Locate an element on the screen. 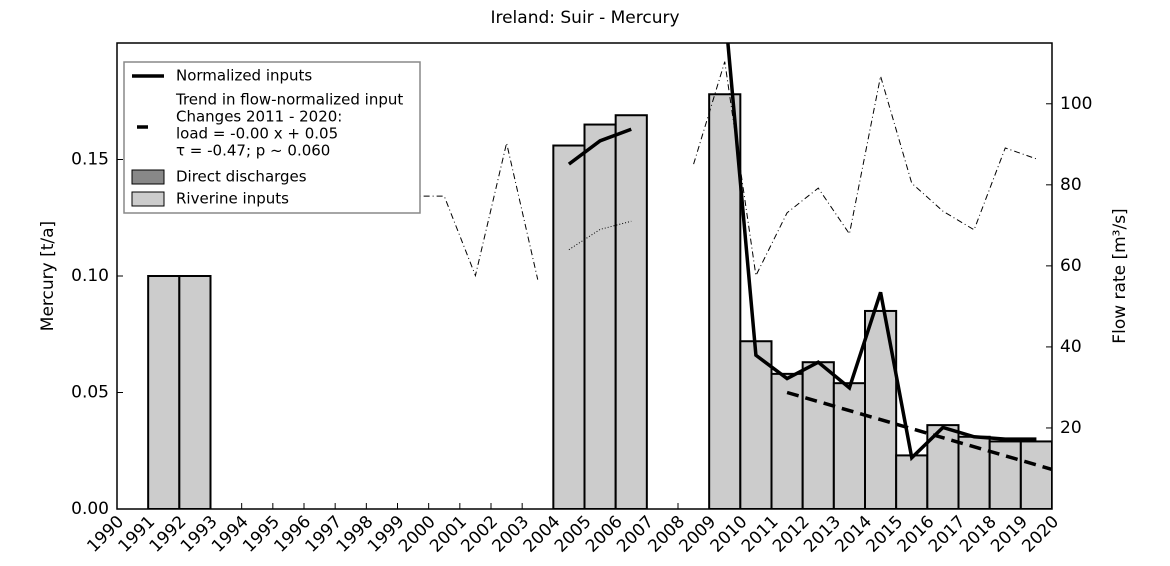  y2-tick-label: 100 is located at coordinates (1076, 104).